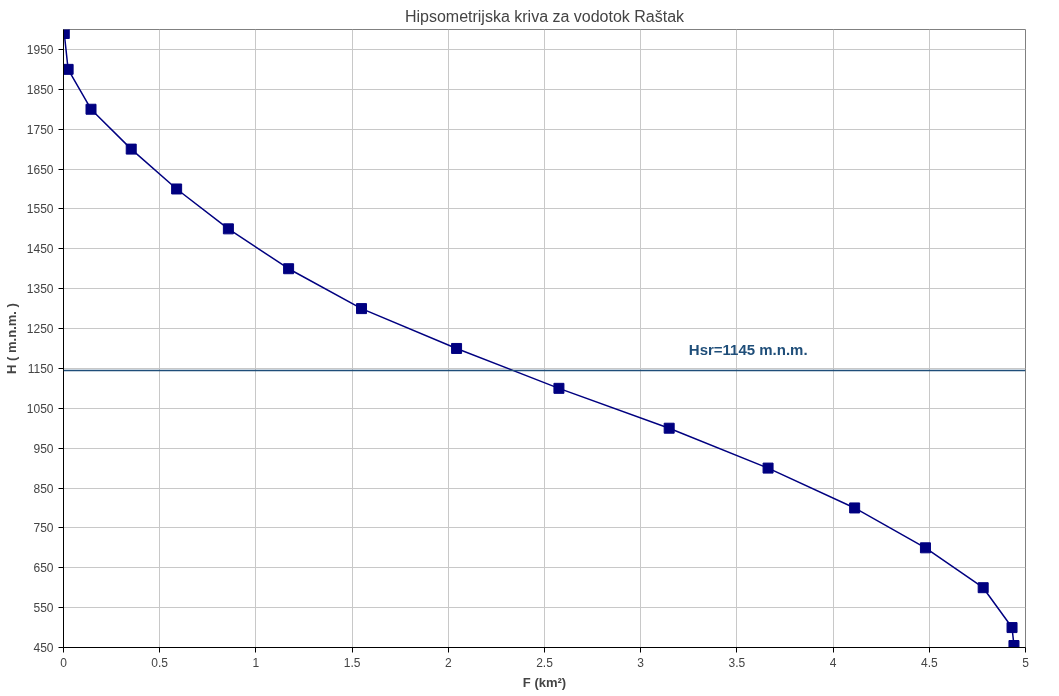 The height and width of the screenshot is (696, 1059). What do you see at coordinates (1026, 662) in the screenshot?
I see `x-tick-label: 5` at bounding box center [1026, 662].